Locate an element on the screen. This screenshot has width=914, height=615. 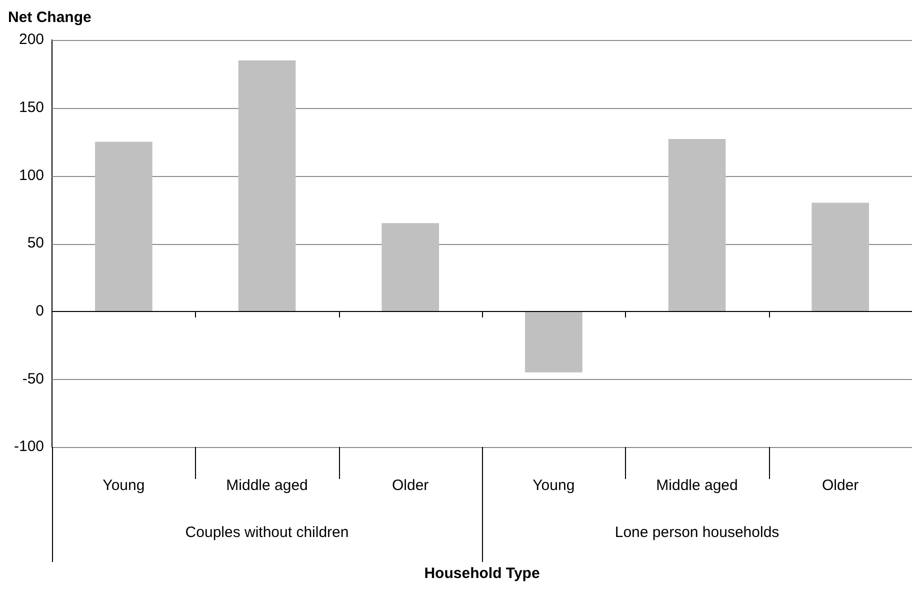
x-axis-title: Household Type is located at coordinates (482, 573).